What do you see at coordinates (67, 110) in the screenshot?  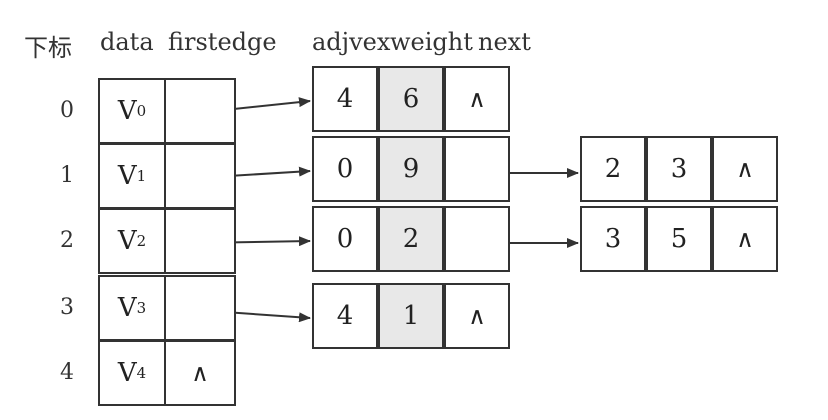 I see `vertex-index-label: 0` at bounding box center [67, 110].